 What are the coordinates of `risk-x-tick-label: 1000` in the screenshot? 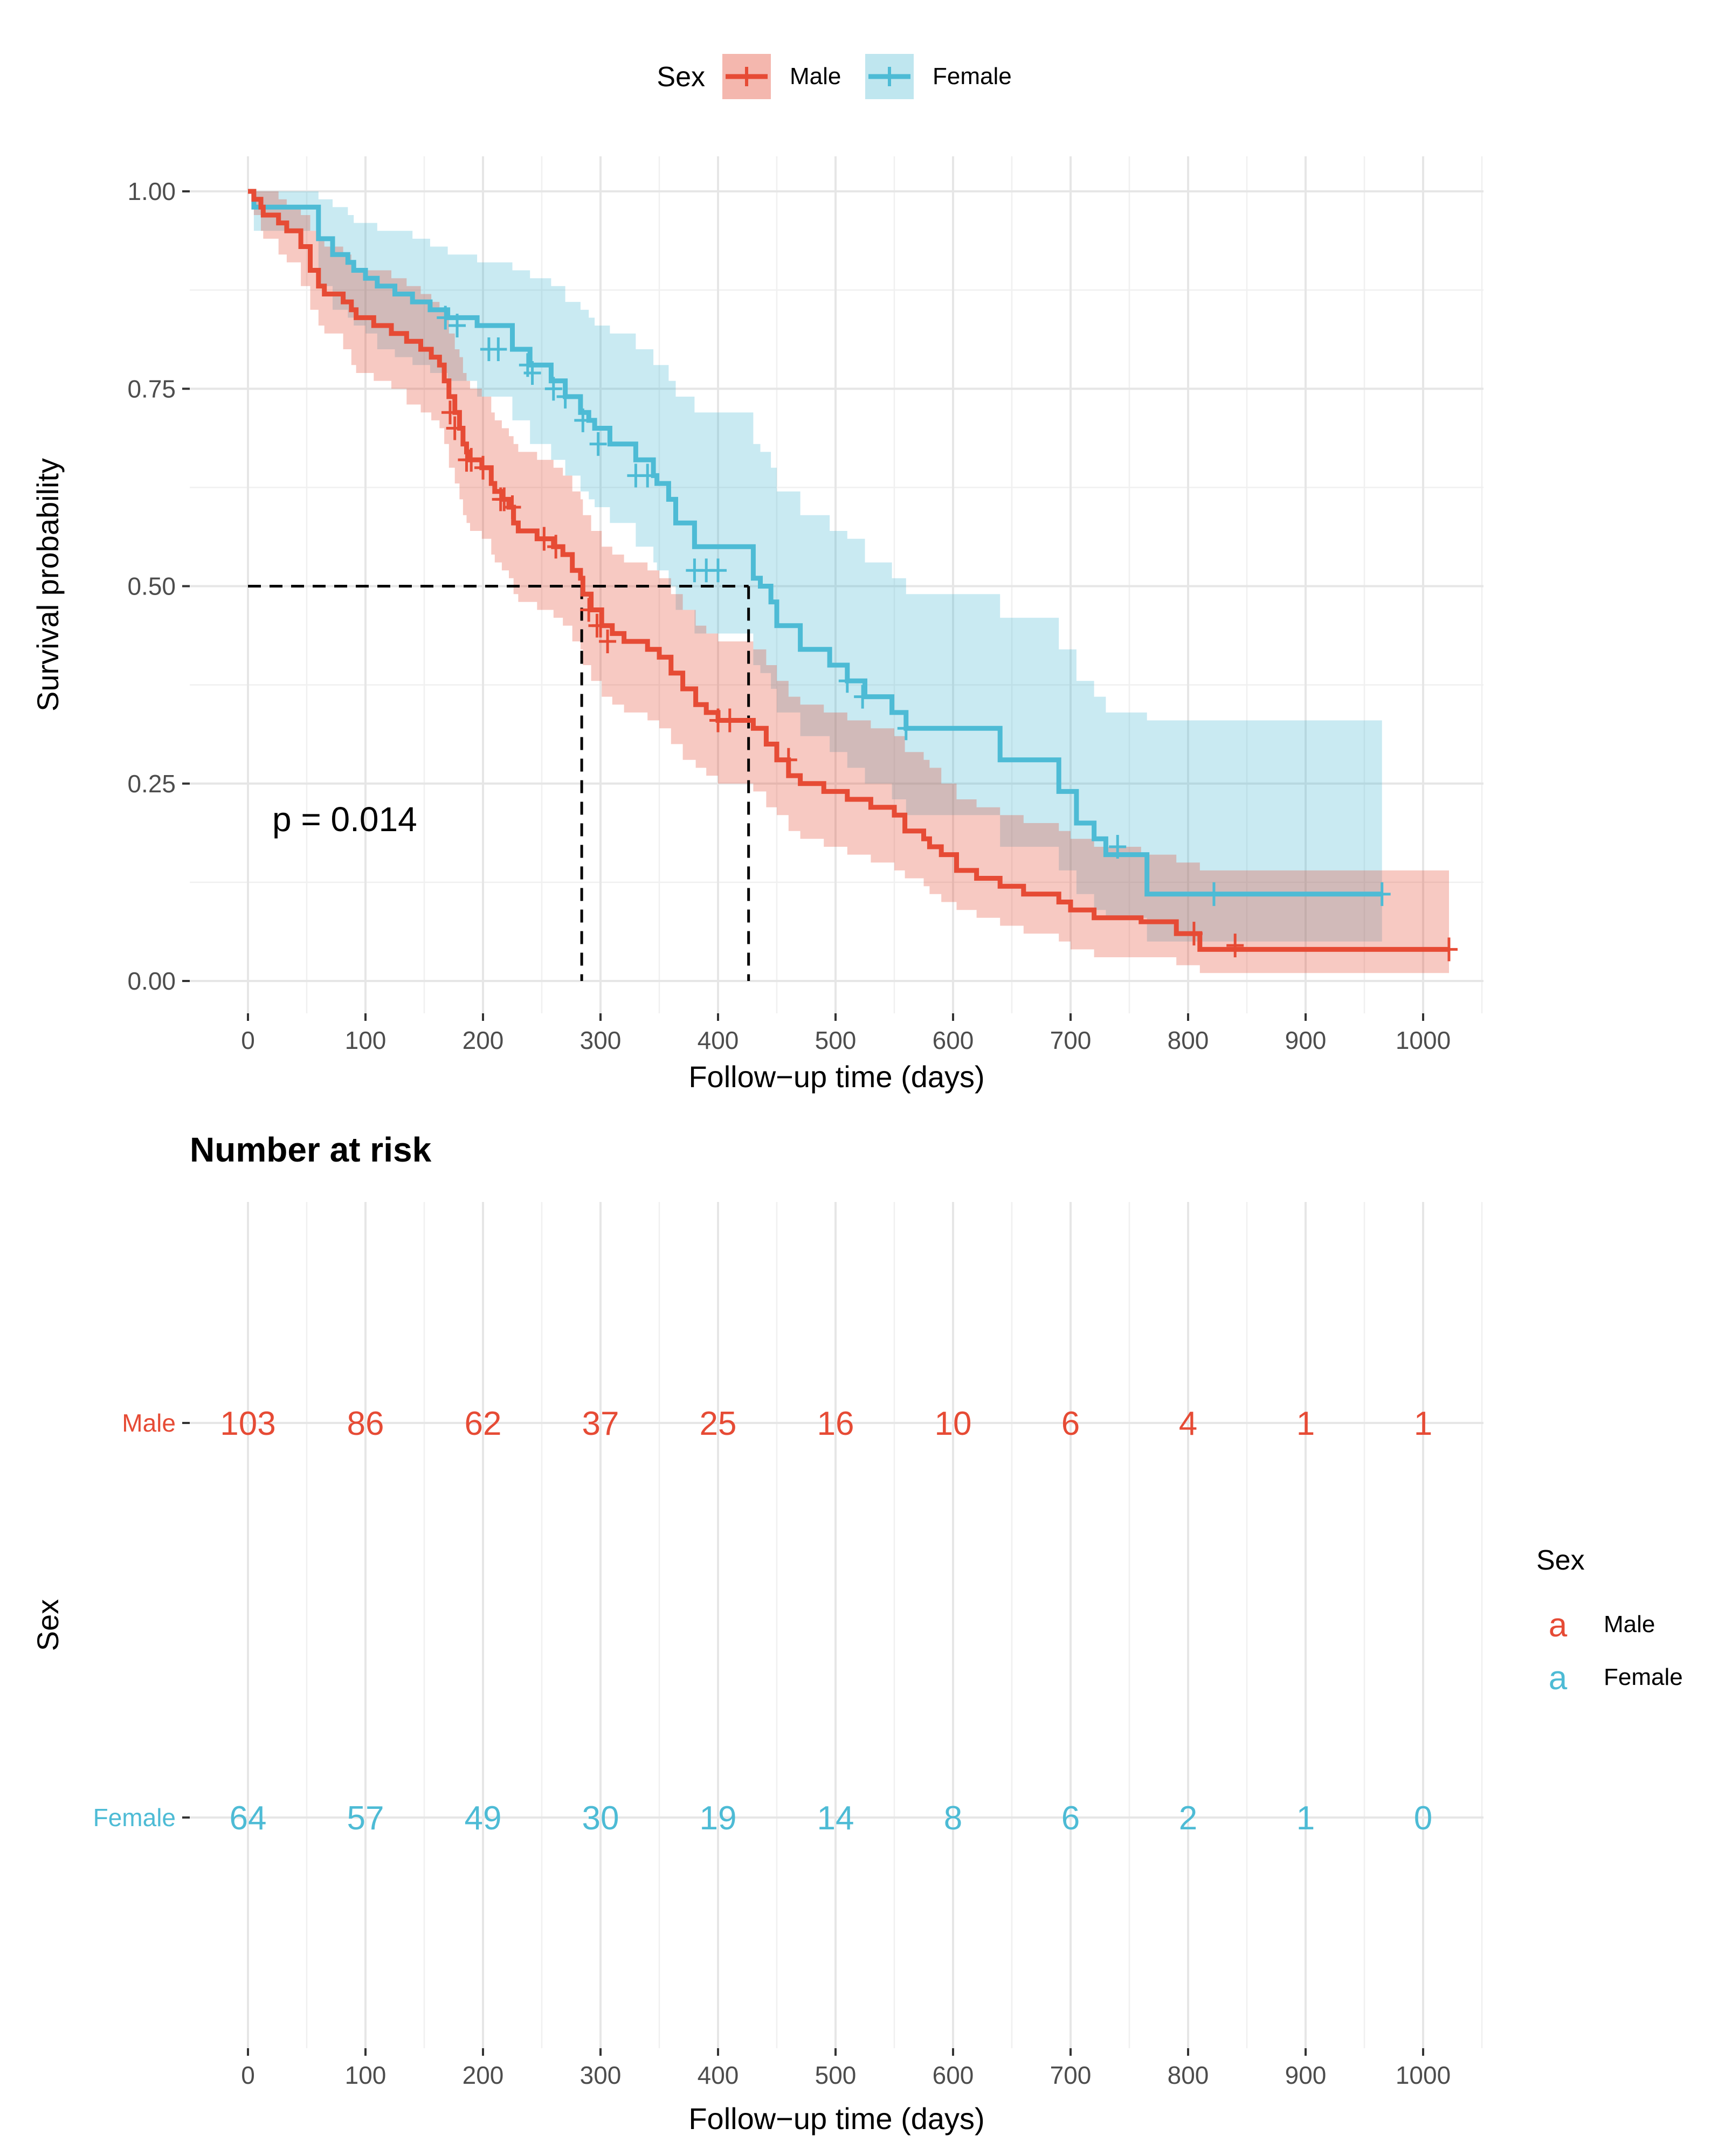 It's located at (1423, 2075).